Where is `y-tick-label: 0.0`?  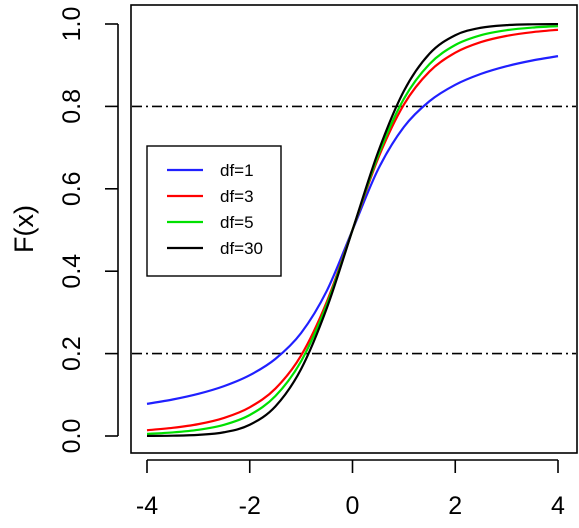
y-tick-label: 0.0 is located at coordinates (72, 436).